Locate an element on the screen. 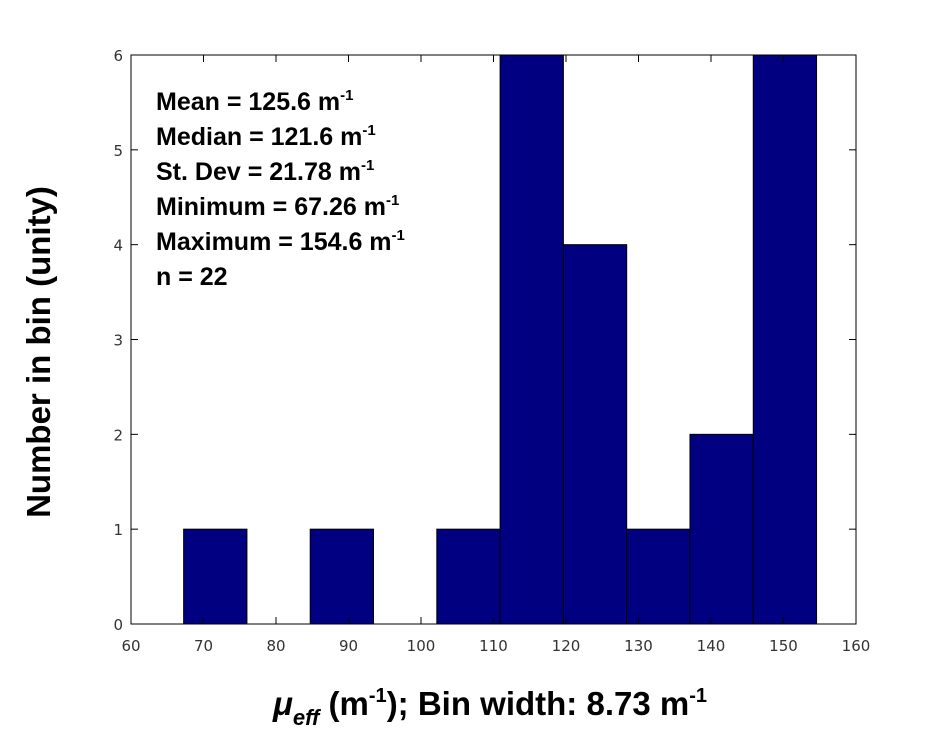 The height and width of the screenshot is (746, 944). x-tick-label: 120 is located at coordinates (566, 646).